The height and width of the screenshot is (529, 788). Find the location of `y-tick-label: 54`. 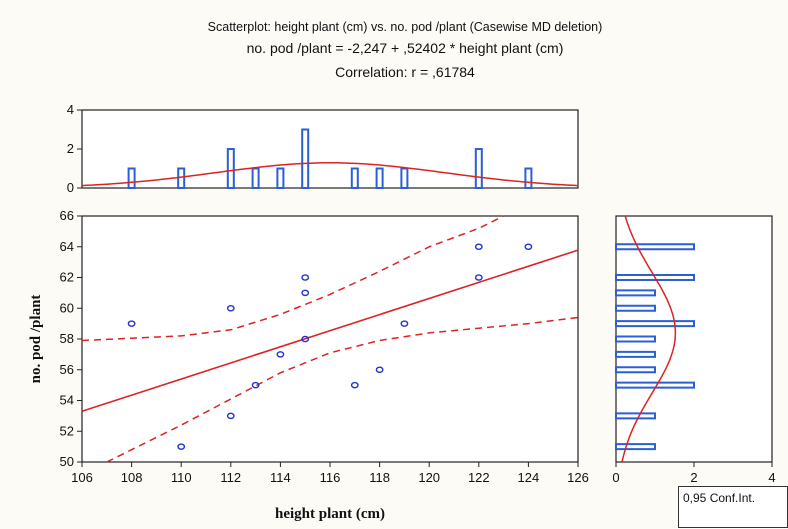

y-tick-label: 54 is located at coordinates (67, 400).